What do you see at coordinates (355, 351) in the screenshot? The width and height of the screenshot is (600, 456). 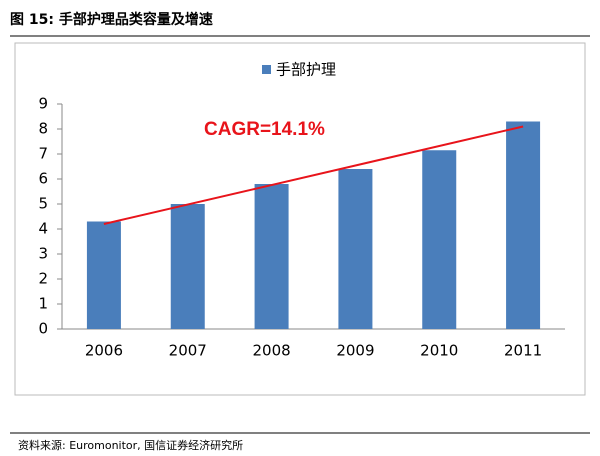 I see `x-tick-label: 2009` at bounding box center [355, 351].